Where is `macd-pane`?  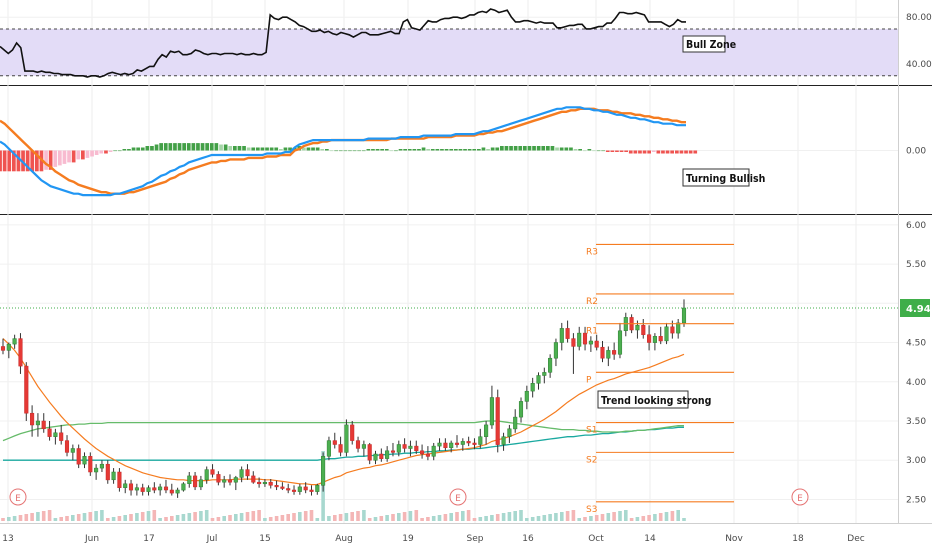
macd-pane is located at coordinates (349, 151).